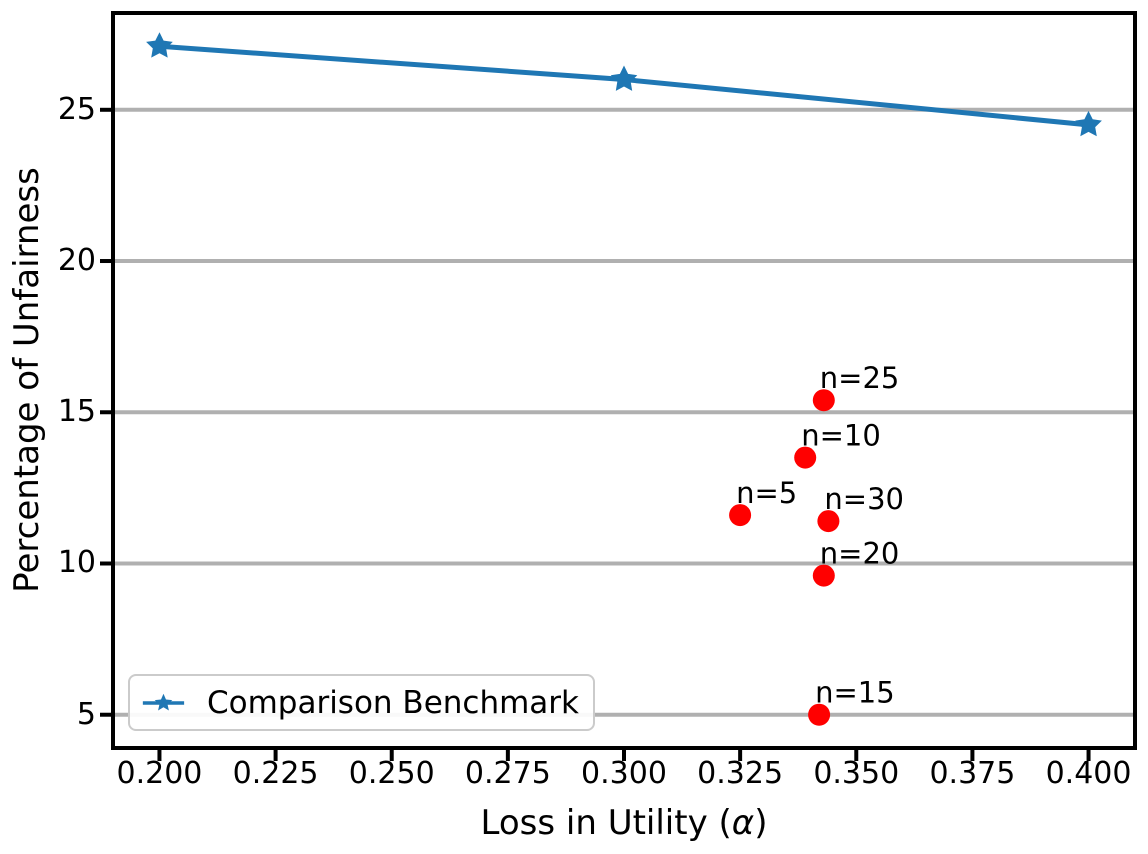  Describe the element at coordinates (740, 773) in the screenshot. I see `x-tick-label: 0.325` at that location.